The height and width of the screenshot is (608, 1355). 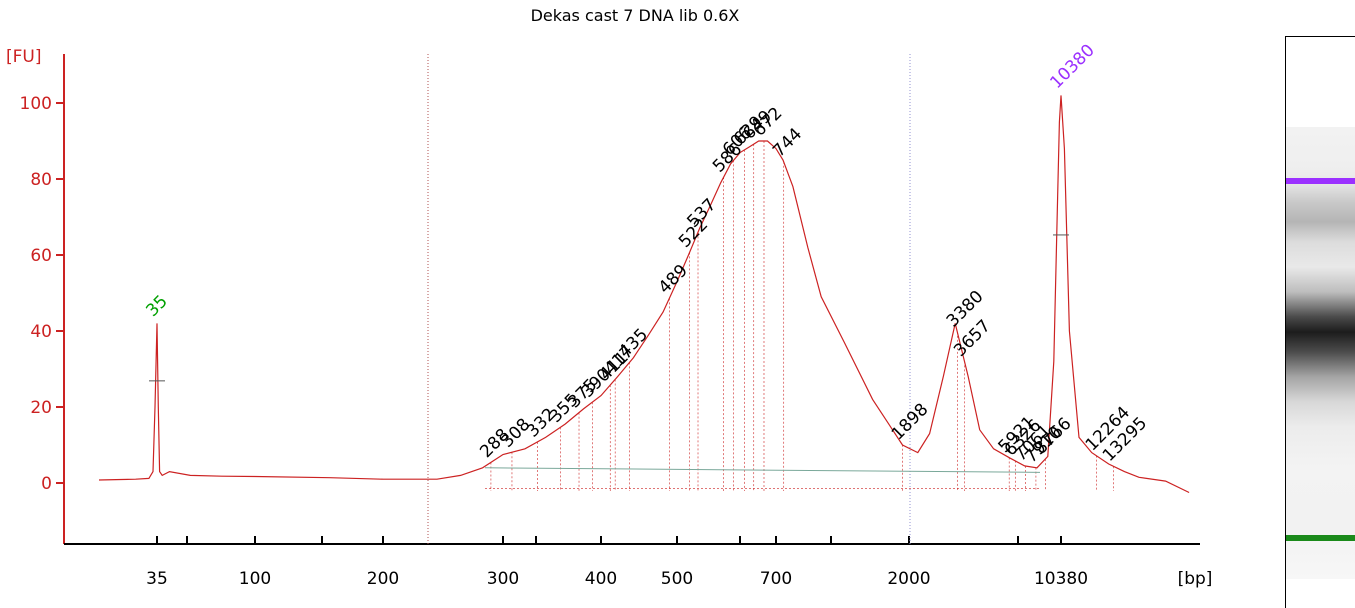 I want to click on x-tick-label: 200, so click(x=383, y=579).